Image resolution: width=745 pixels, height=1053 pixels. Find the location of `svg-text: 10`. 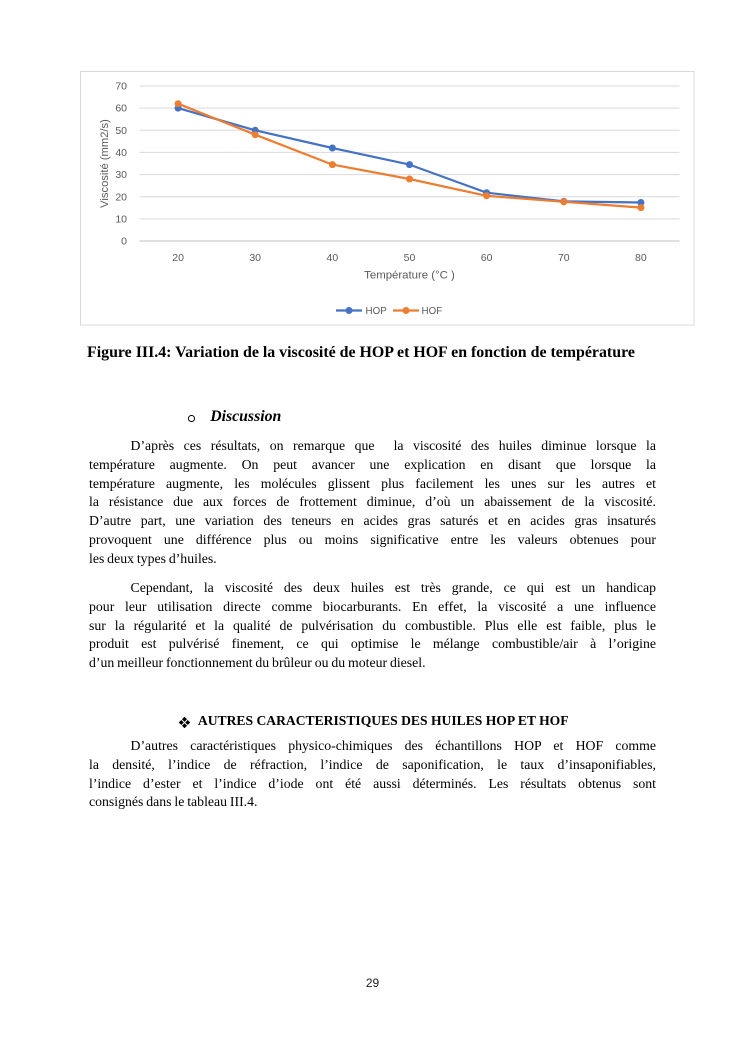

svg-text: 10 is located at coordinates (121, 220).